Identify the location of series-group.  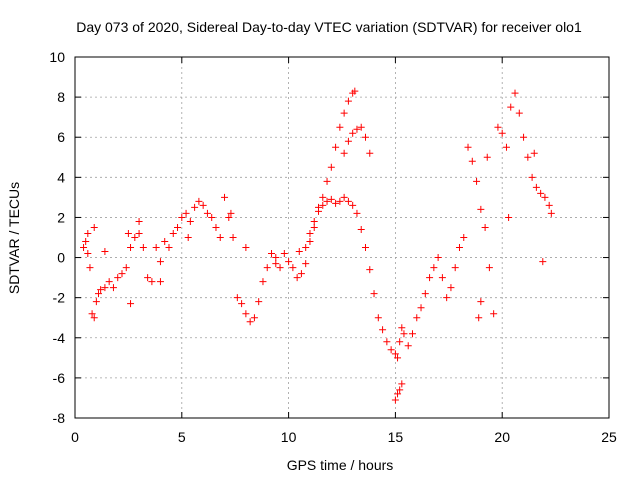
(330, 169).